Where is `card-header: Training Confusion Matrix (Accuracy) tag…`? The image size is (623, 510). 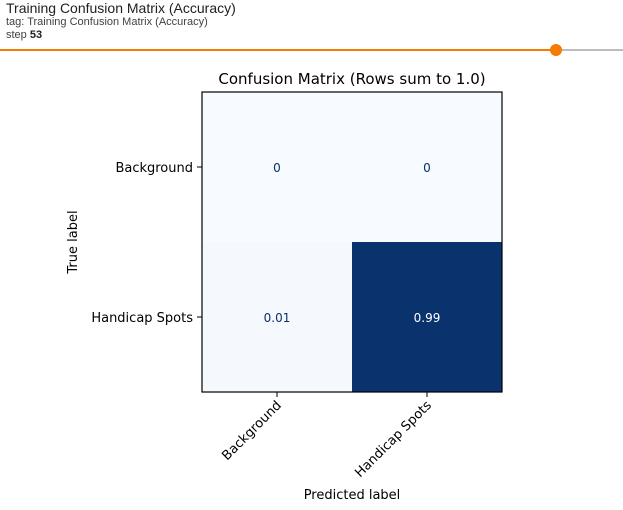 card-header: Training Confusion Matrix (Accuracy) tag… is located at coordinates (121, 21).